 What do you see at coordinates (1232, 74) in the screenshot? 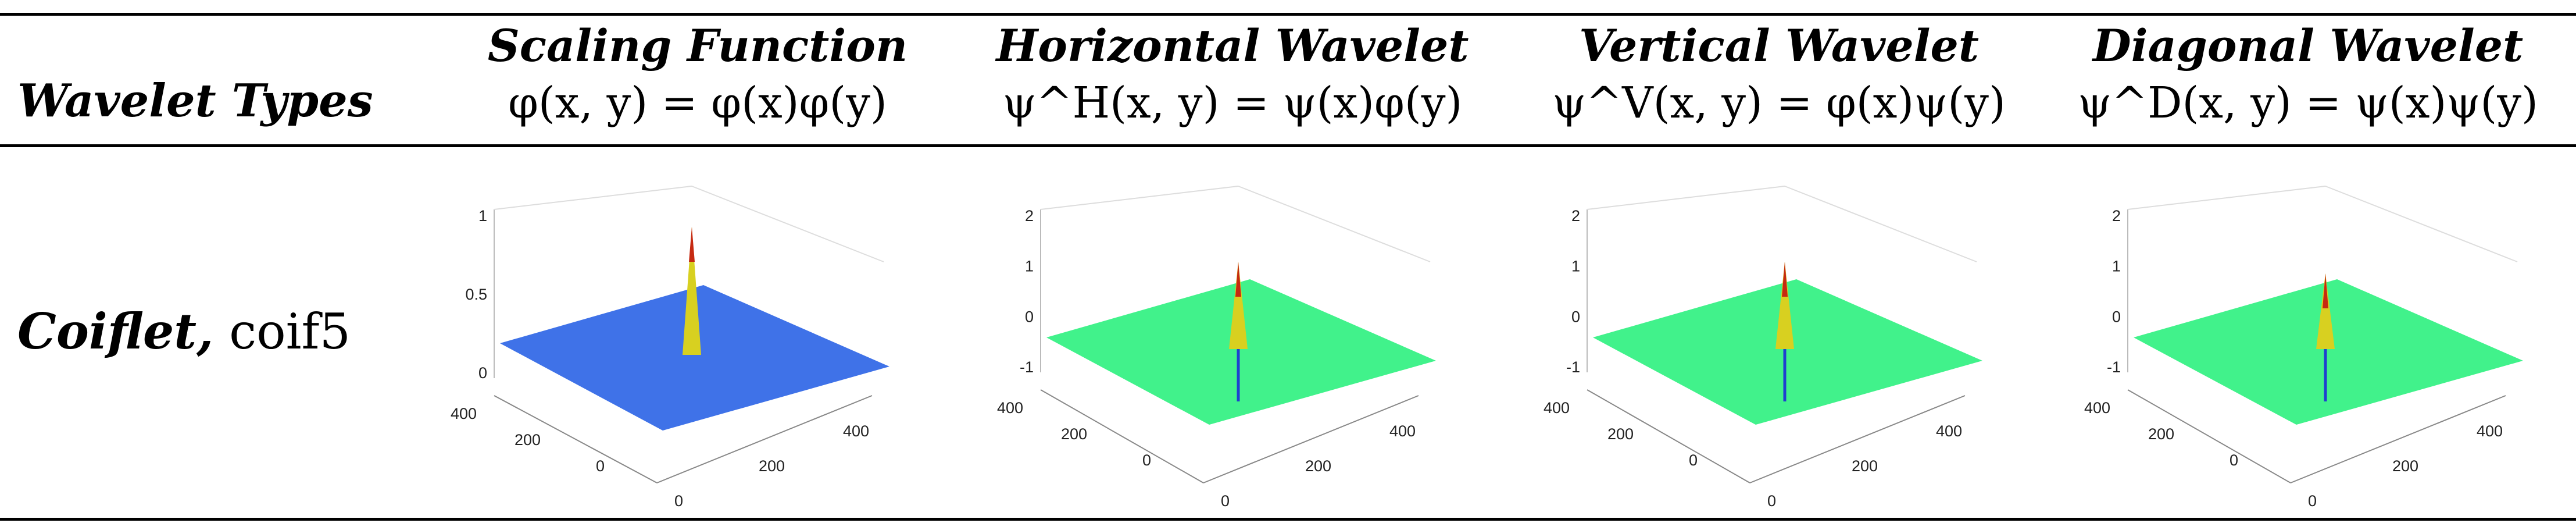
I see `column-header-horizontal: Horizontal Wavelet ψ^H(x, y) = ψ(x)φ(y)` at bounding box center [1232, 74].